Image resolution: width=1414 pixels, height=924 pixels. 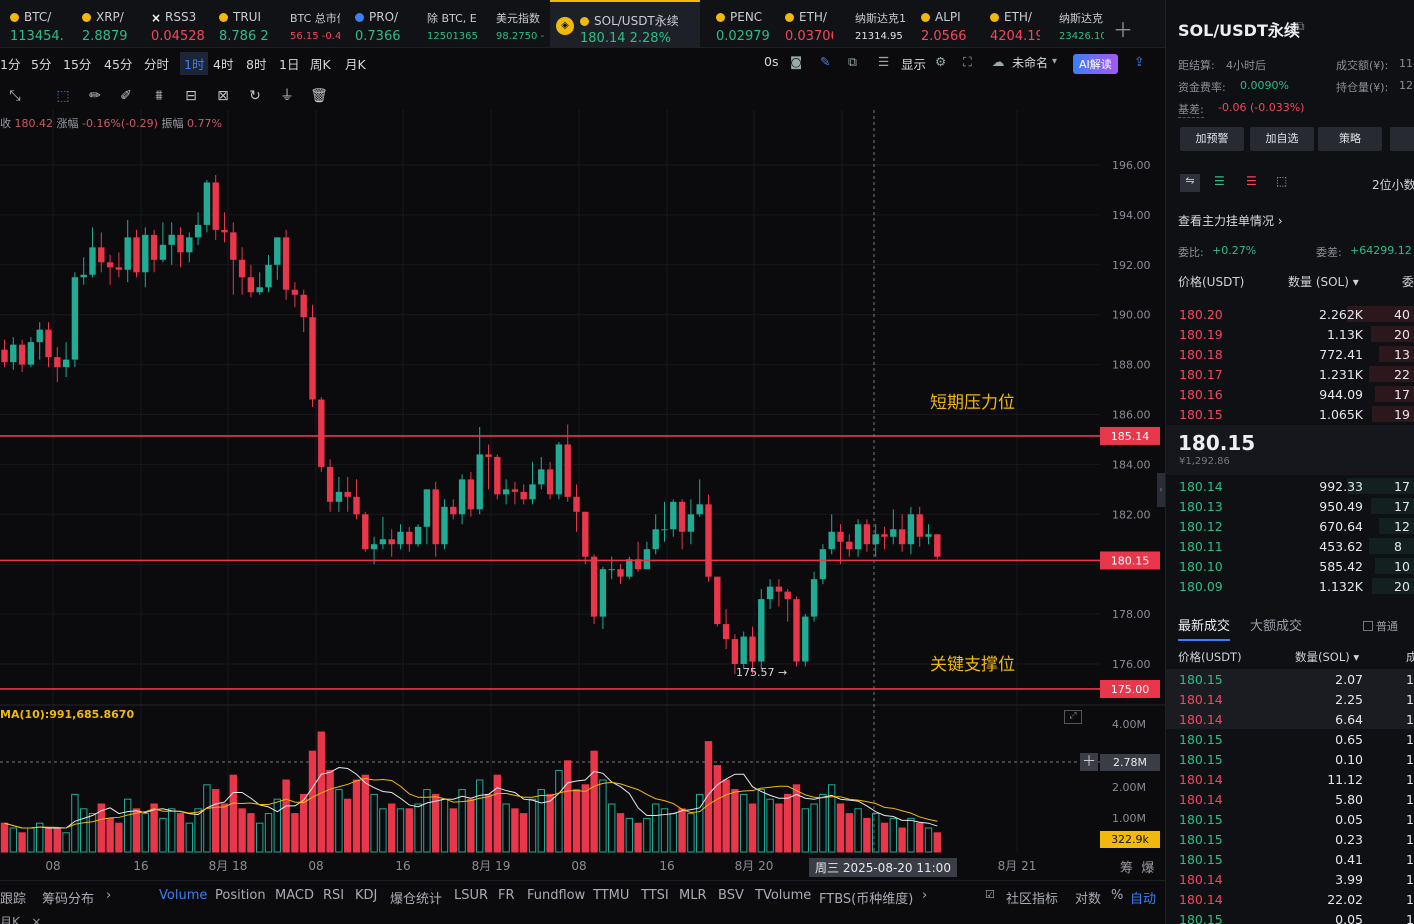 I want to click on ticker-item: ALPI 2.0566, so click(x=942, y=24).